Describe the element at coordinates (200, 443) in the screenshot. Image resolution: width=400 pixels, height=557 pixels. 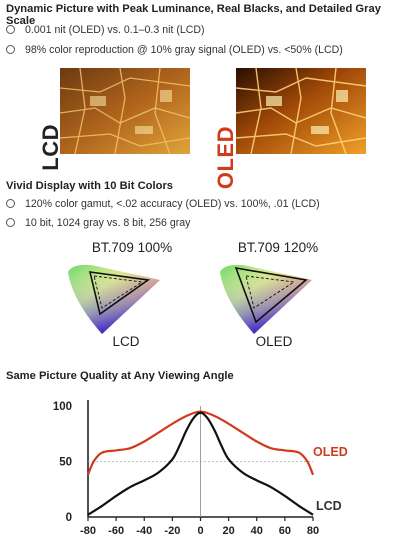
I see `series-line-oled` at that location.